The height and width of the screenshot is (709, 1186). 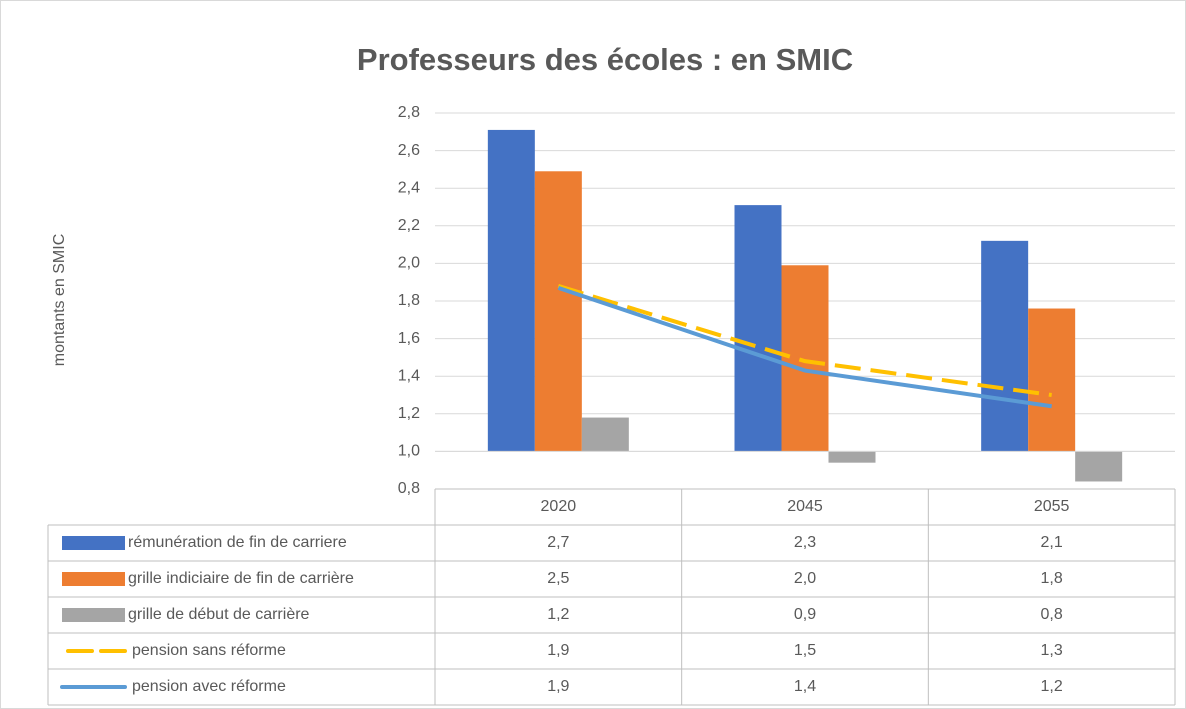 What do you see at coordinates (1052, 542) in the screenshot?
I see `table-value: 2,1` at bounding box center [1052, 542].